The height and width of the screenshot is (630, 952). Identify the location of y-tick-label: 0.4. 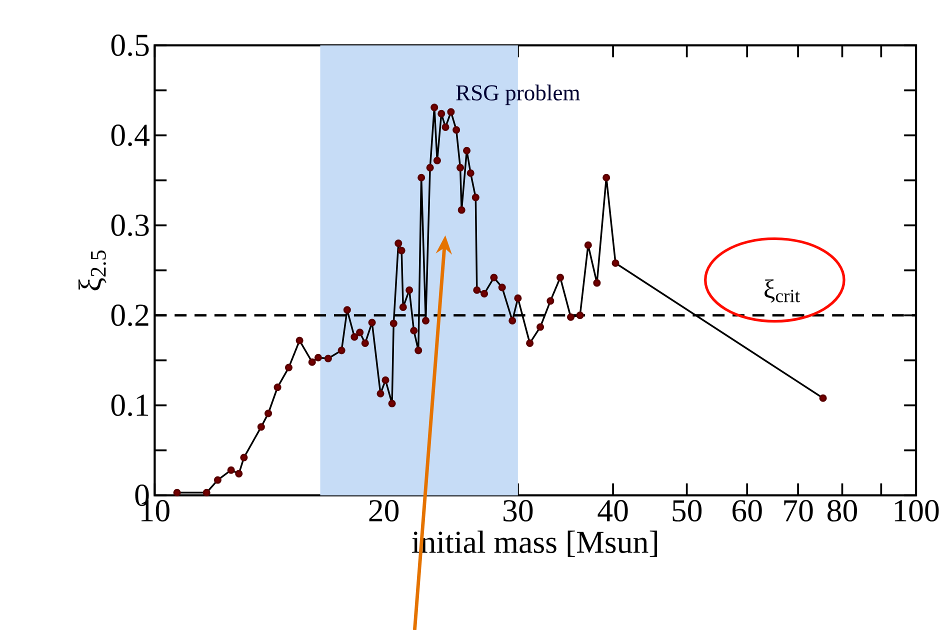
(130, 135).